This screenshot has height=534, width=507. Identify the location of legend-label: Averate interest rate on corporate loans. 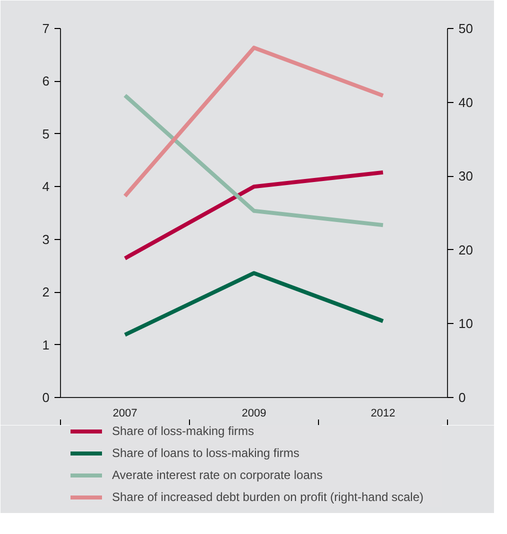
(218, 475).